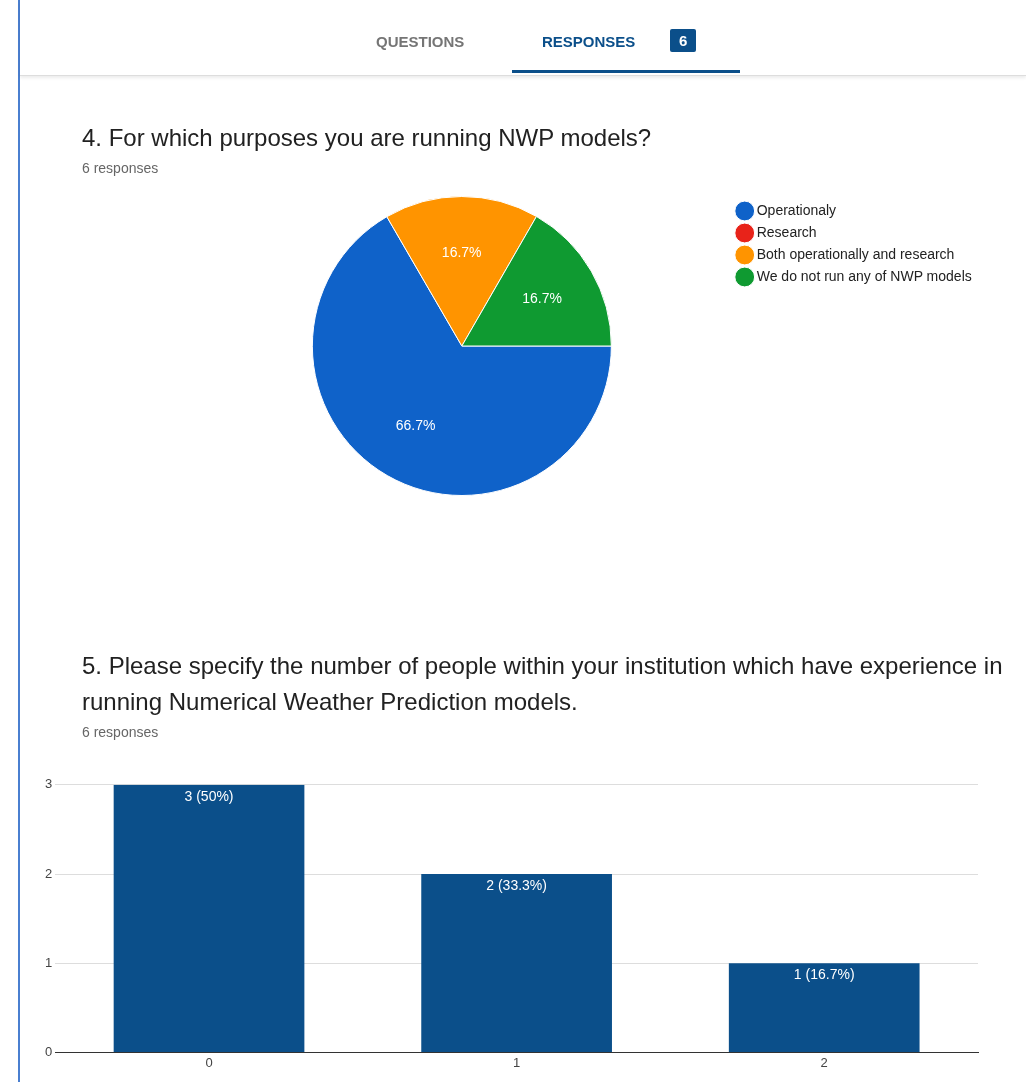 Image resolution: width=1026 pixels, height=1082 pixels. I want to click on text: RESPONSES, so click(589, 41).